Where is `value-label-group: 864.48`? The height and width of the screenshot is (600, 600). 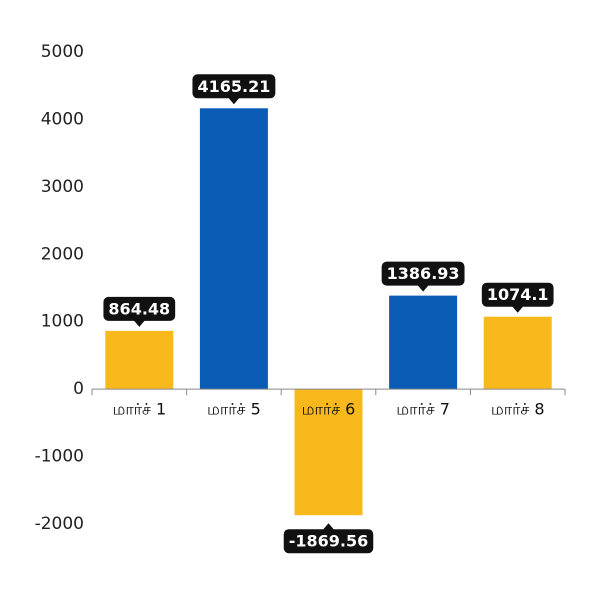
value-label-group: 864.48 is located at coordinates (139, 311).